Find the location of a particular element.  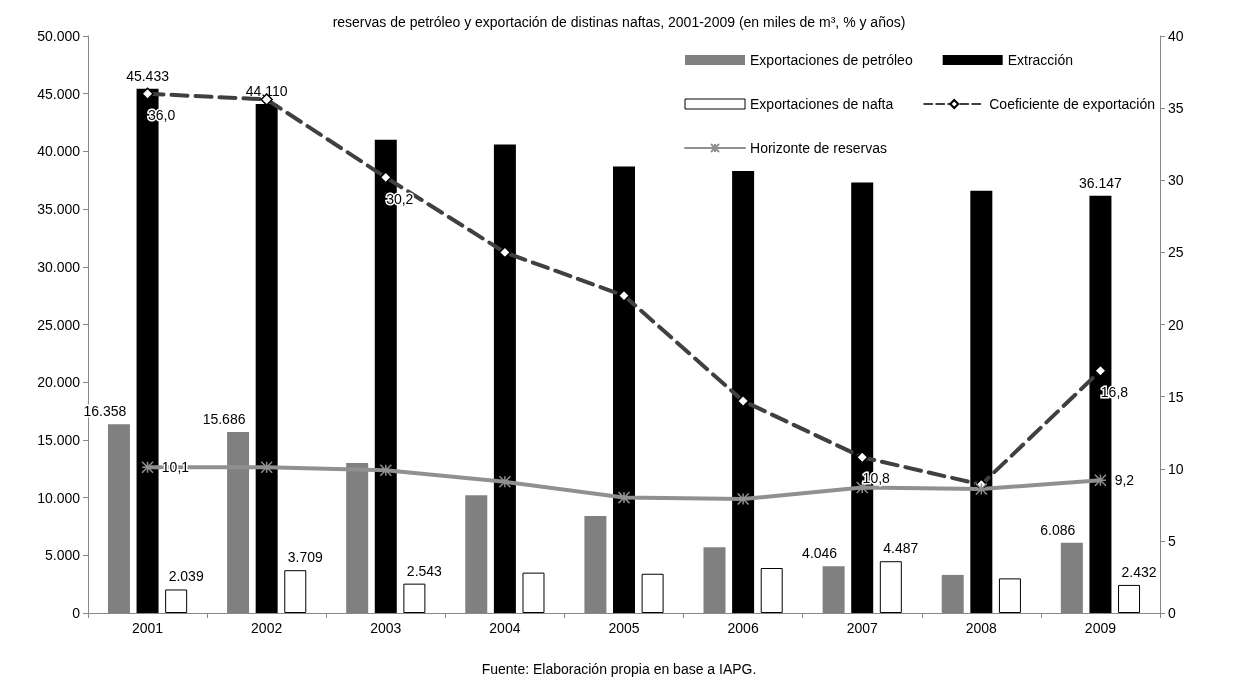

data-label: 15.686 is located at coordinates (224, 418).